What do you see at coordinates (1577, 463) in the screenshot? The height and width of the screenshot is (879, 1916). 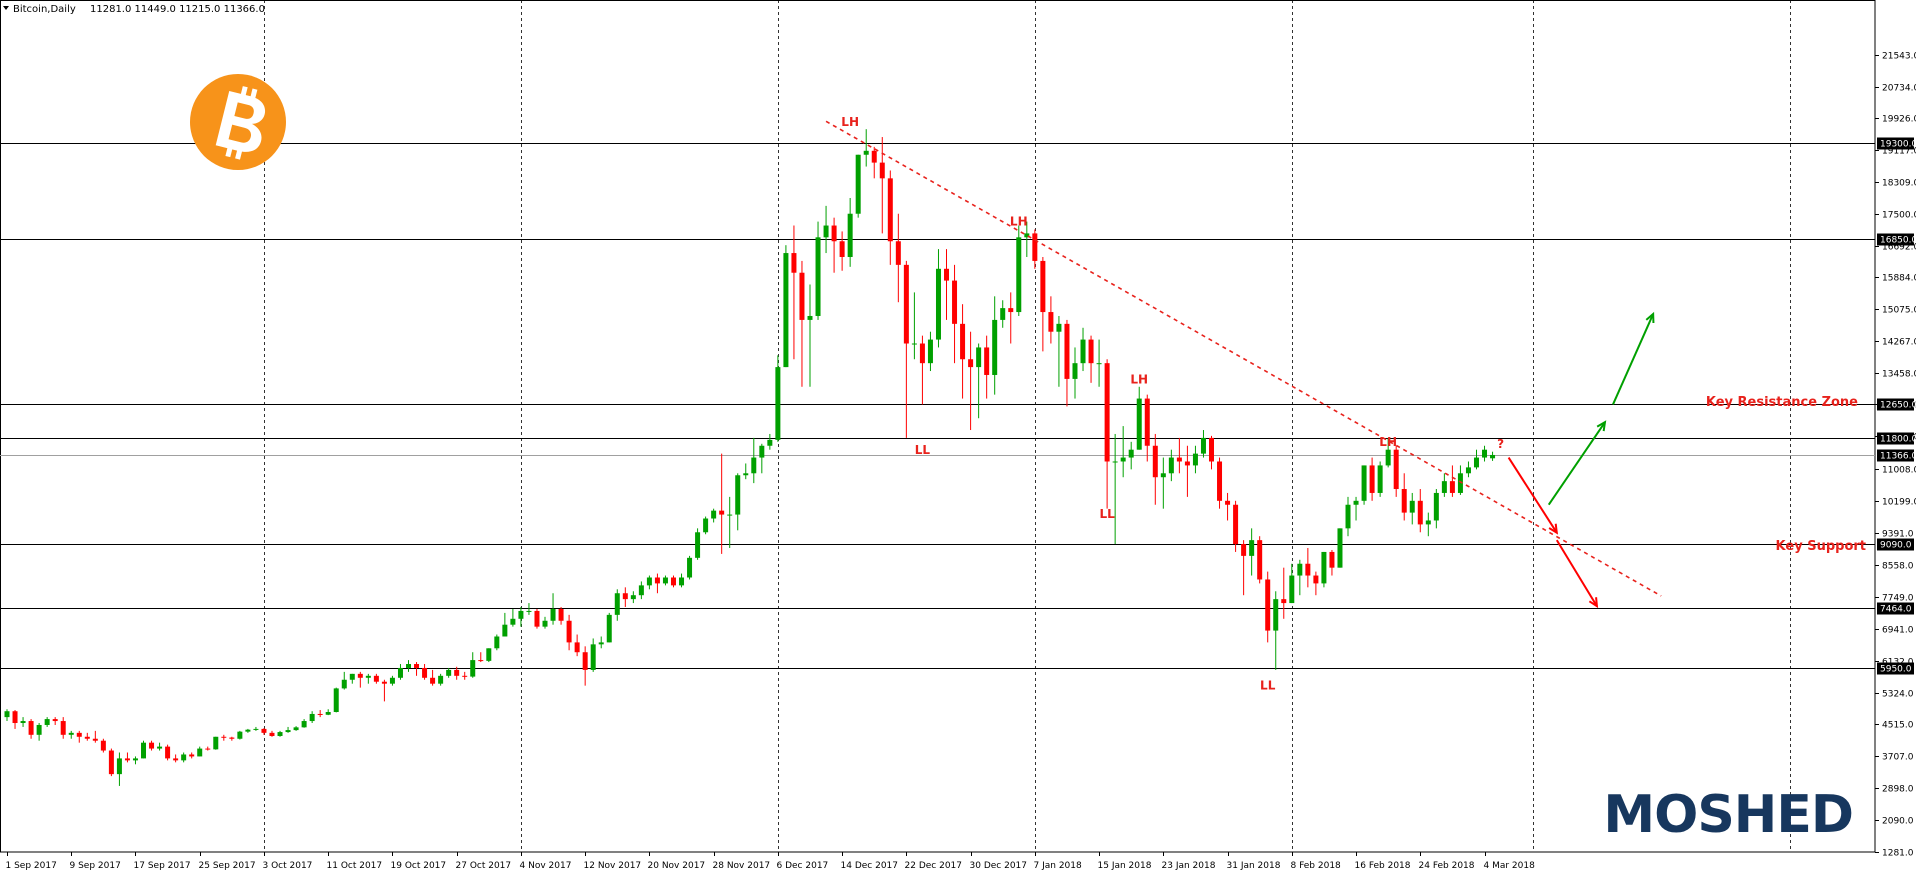 I see `bullish-projection-arrow` at bounding box center [1577, 463].